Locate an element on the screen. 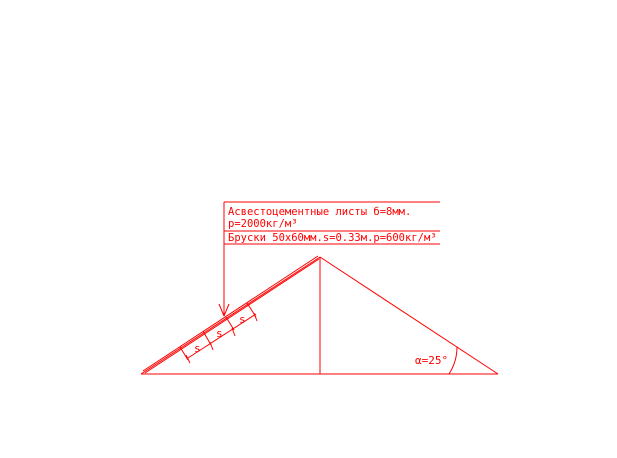  right-rafter is located at coordinates (409, 315).